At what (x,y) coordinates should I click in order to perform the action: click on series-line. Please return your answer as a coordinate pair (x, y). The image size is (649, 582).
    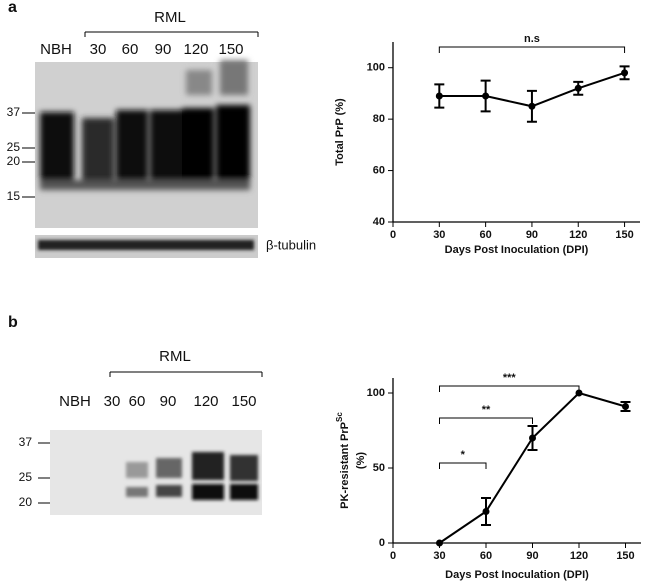
    Looking at the image, I should click on (532, 467).